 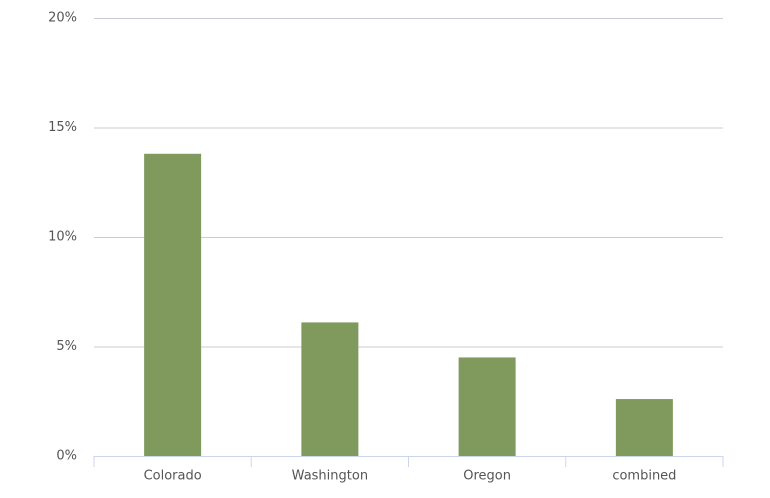 What do you see at coordinates (62, 237) in the screenshot?
I see `y-tick-label: 10%` at bounding box center [62, 237].